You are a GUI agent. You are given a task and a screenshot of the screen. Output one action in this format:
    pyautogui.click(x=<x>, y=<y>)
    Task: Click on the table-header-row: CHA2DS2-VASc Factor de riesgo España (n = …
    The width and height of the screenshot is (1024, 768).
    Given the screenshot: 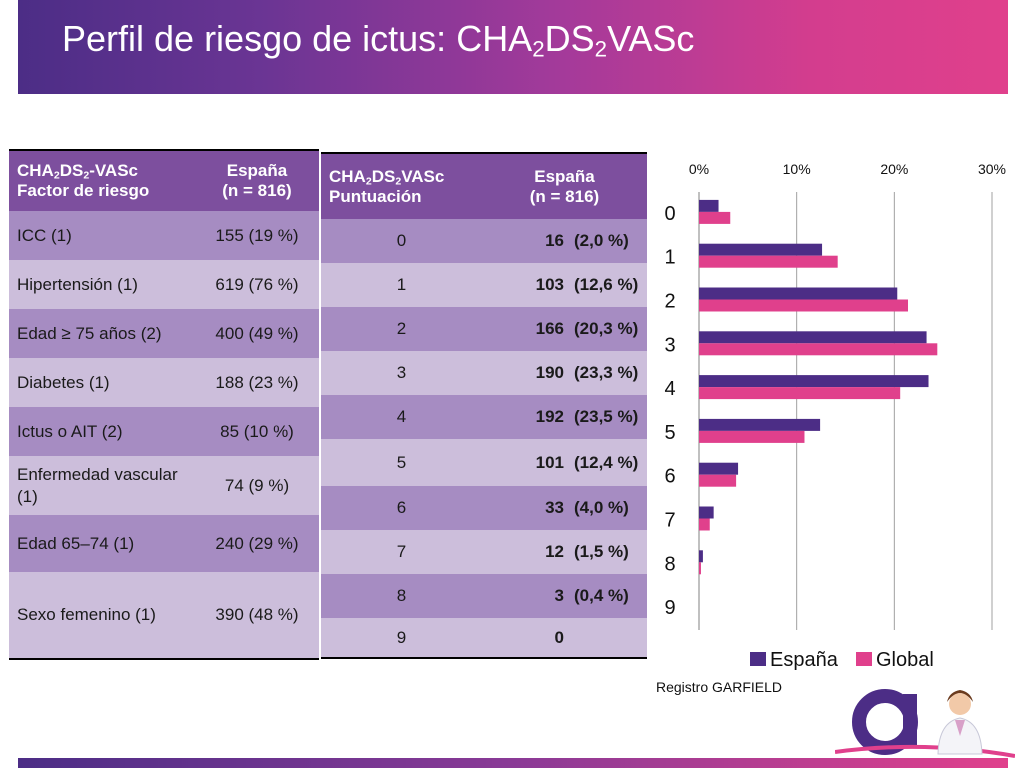 What is the action you would take?
    pyautogui.click(x=164, y=180)
    